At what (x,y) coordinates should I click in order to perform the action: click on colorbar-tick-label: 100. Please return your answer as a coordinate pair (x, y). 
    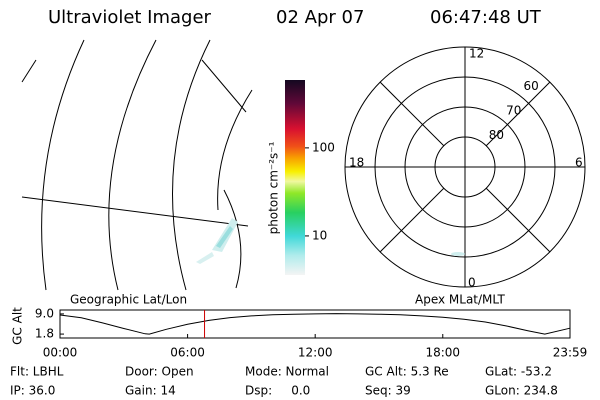
    Looking at the image, I should click on (323, 147).